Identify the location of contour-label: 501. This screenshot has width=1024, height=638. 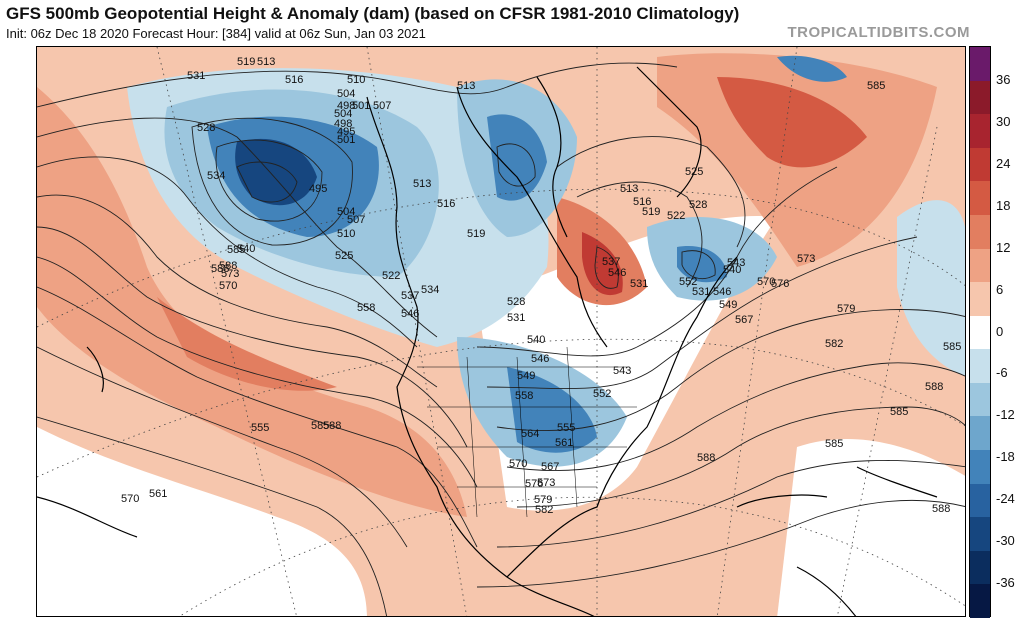
(346, 140).